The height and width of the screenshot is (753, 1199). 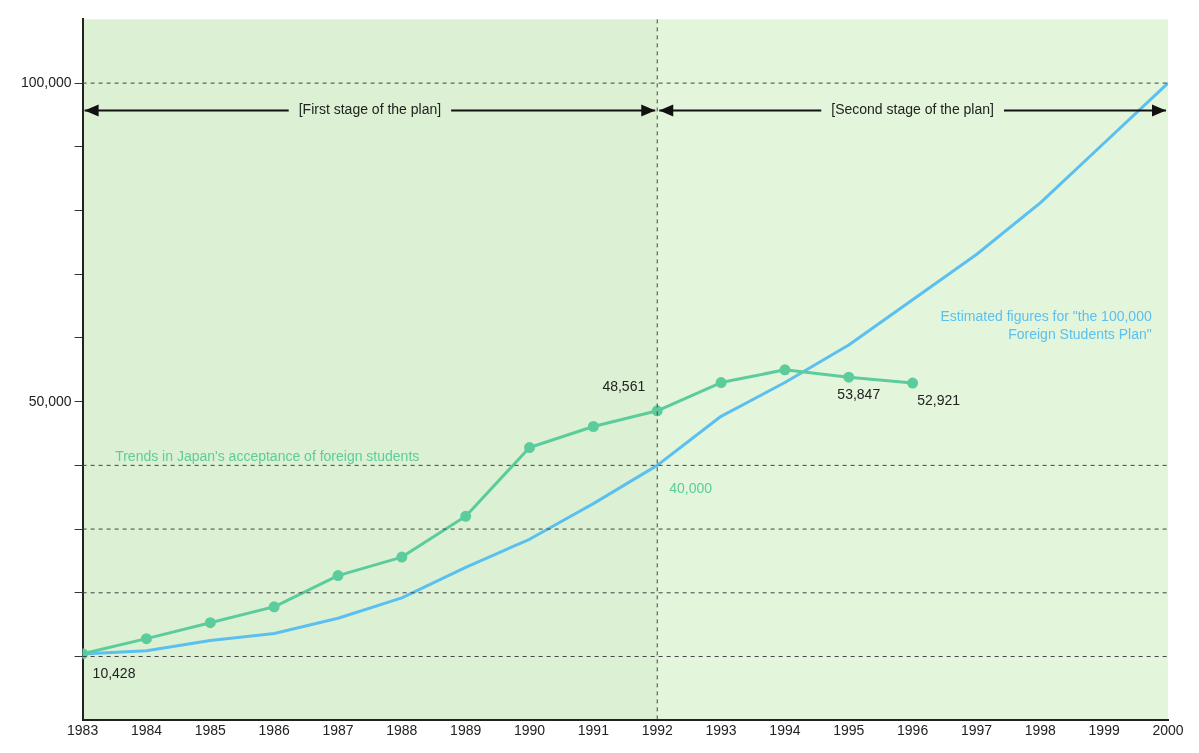 I want to click on x-tick-label: 1994, so click(x=785, y=730).